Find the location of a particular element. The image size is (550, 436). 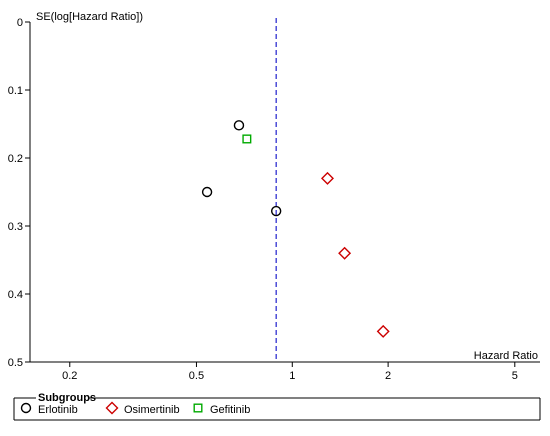

legend-items: Erlotinib Osimertinib Gefitinib is located at coordinates (135, 408).